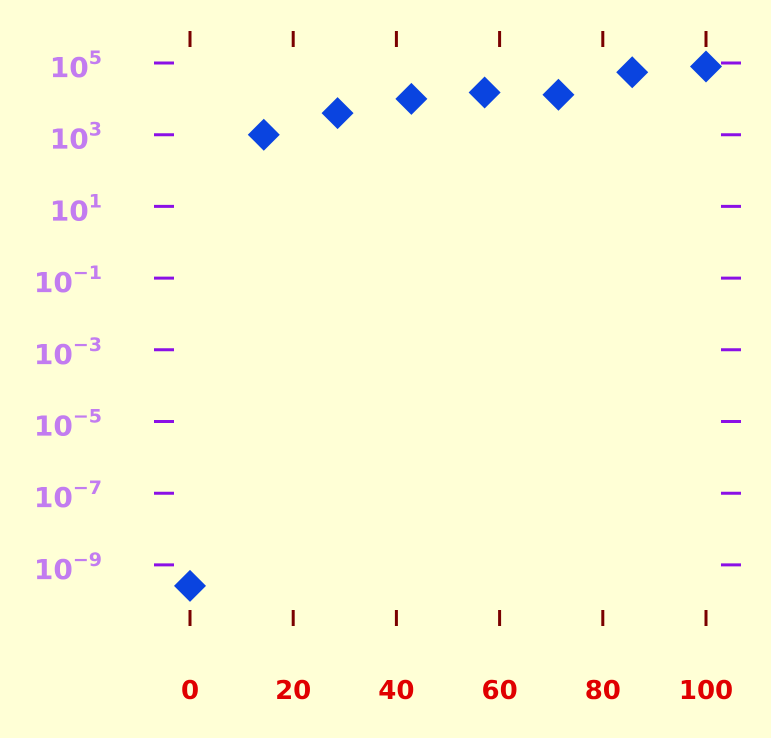  What do you see at coordinates (68, 424) in the screenshot?
I see `y-tick-label: 10⁻⁵` at bounding box center [68, 424].